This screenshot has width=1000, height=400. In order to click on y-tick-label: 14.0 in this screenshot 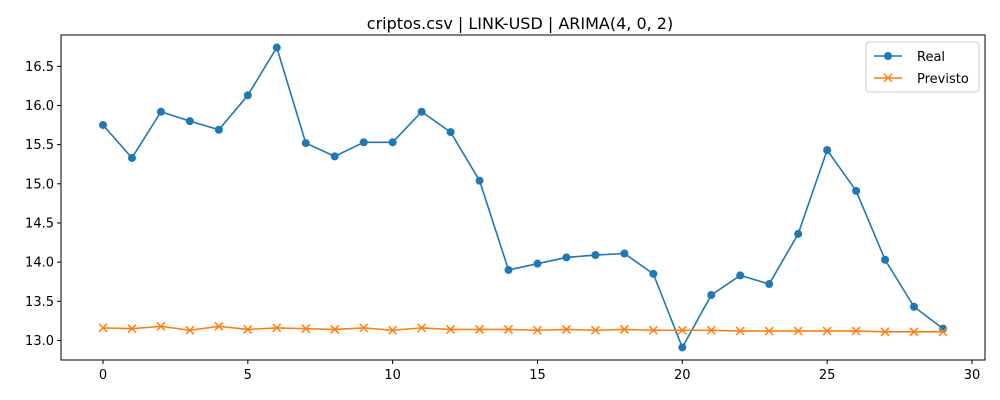, I will do `click(39, 263)`.